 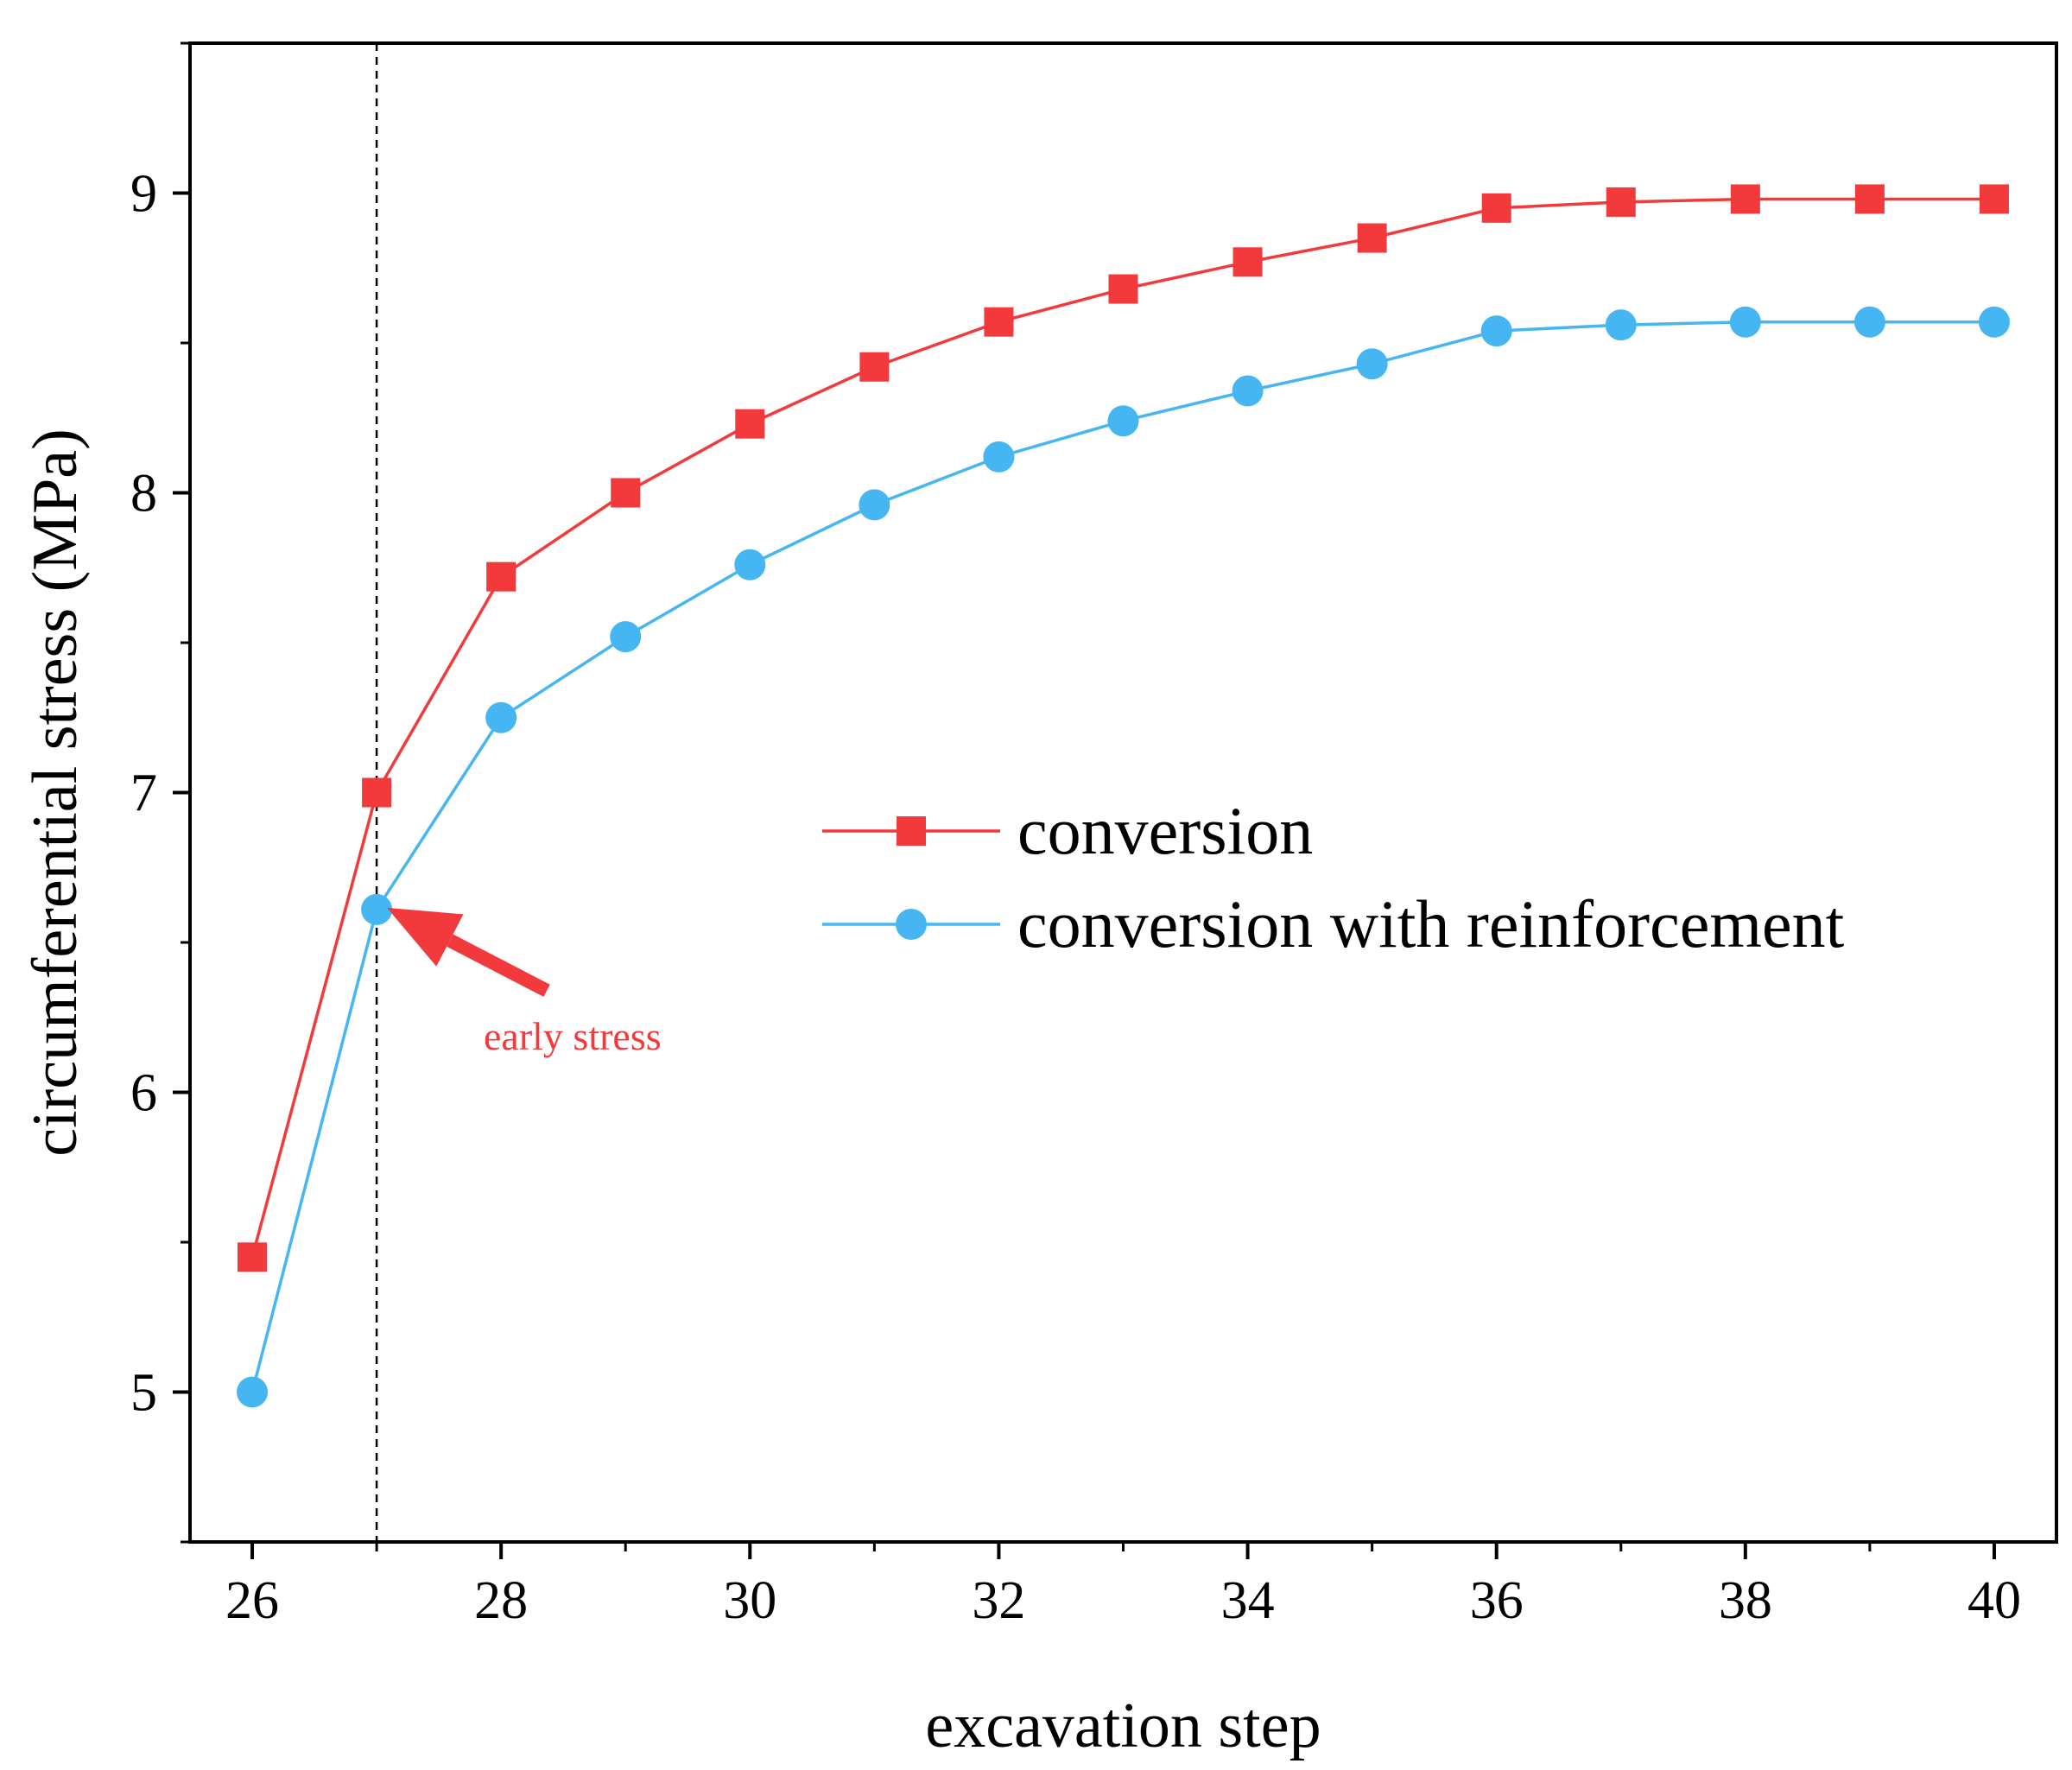 What do you see at coordinates (143, 194) in the screenshot?
I see `y-tick-label: 9` at bounding box center [143, 194].